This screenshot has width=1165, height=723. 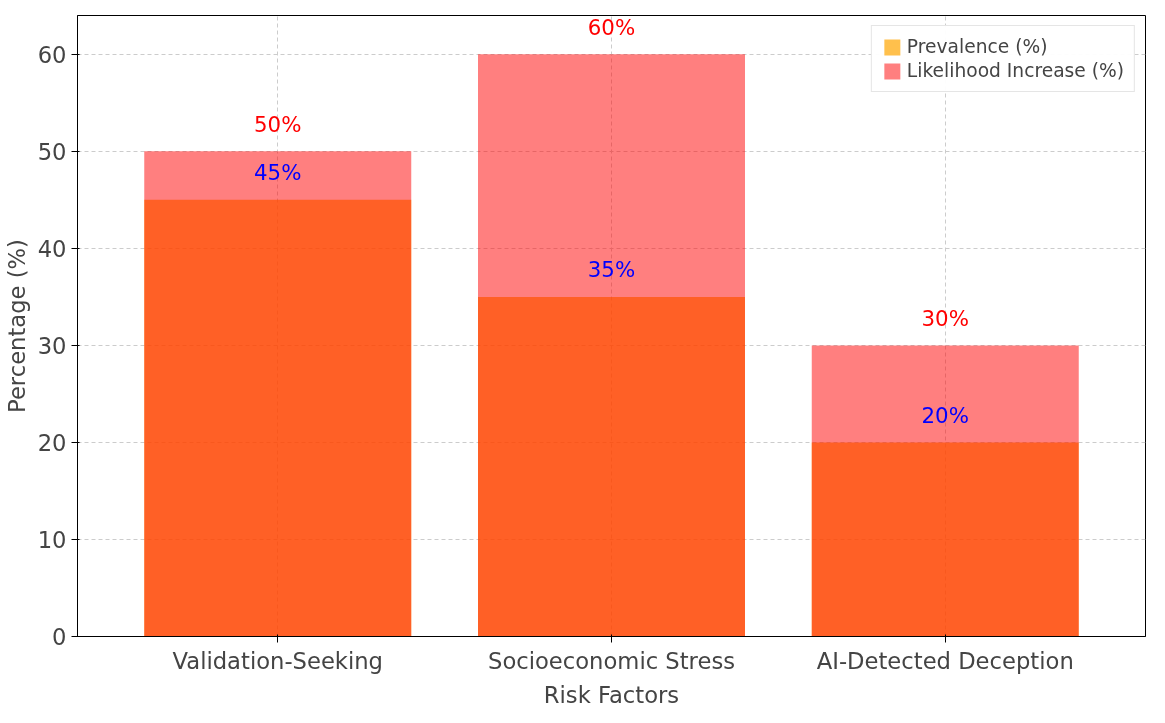 I want to click on x-tick-label: AI-Detected Deception, so click(x=945, y=660).